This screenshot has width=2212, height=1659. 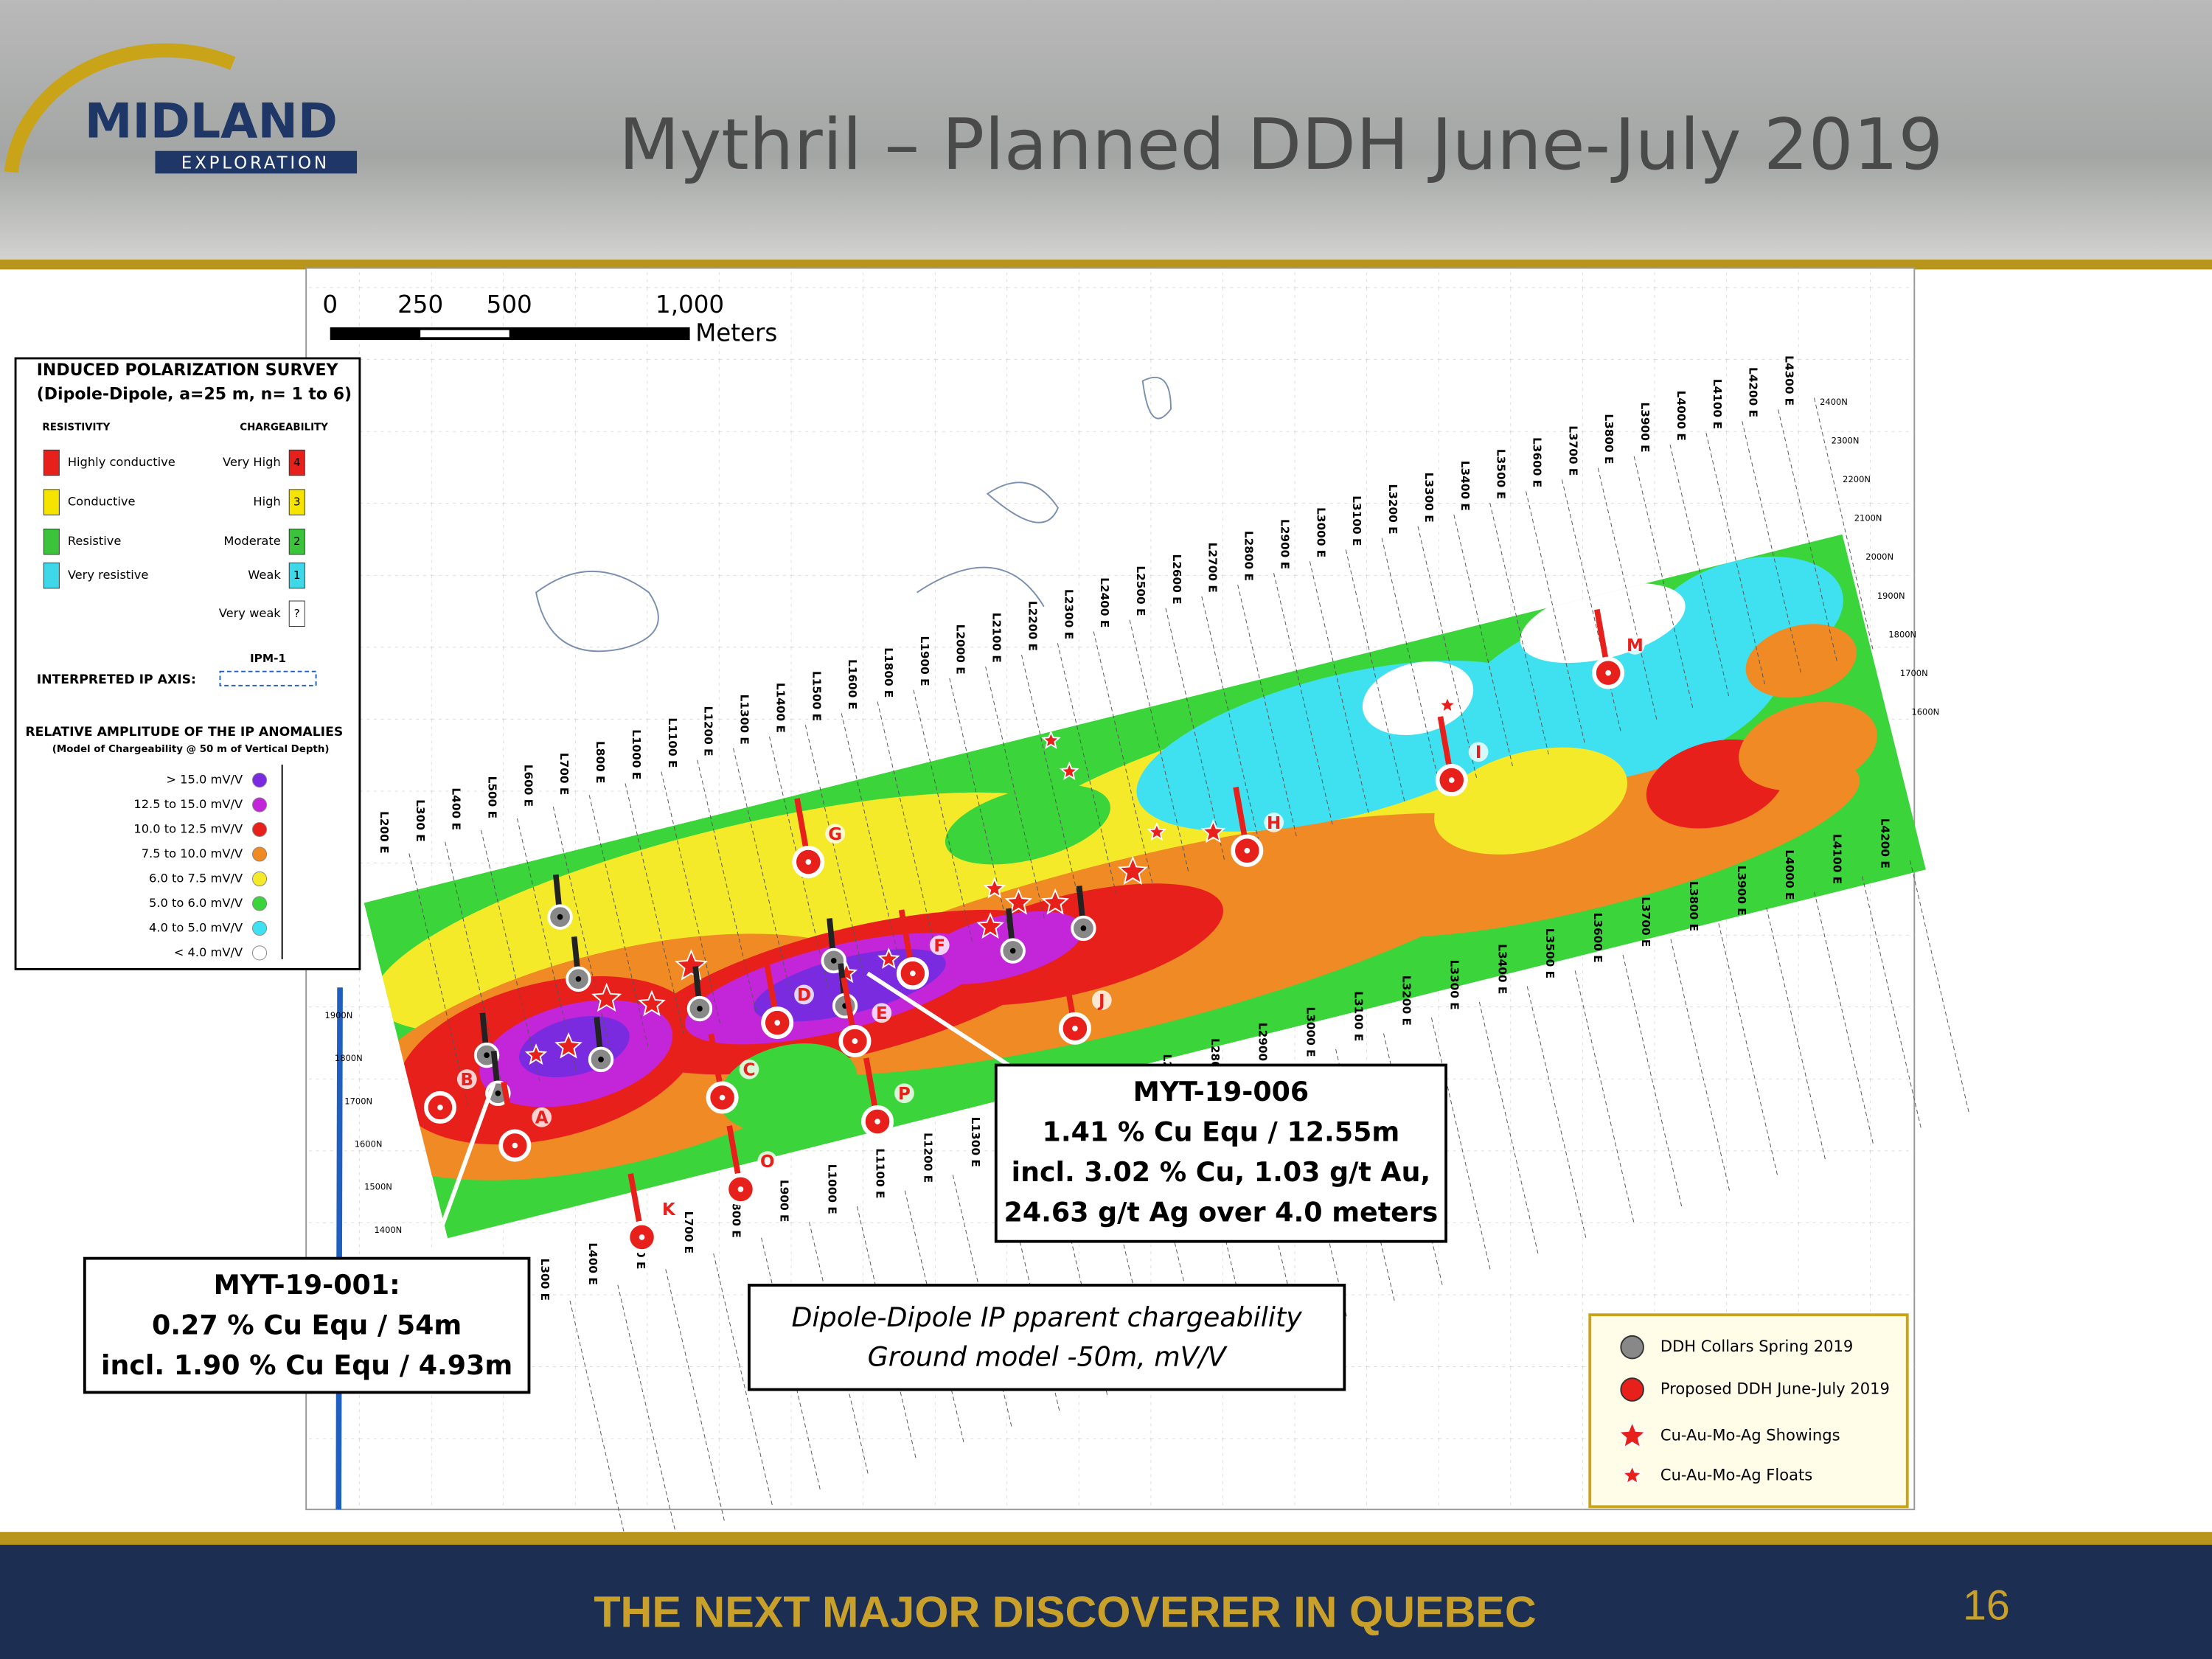 I want to click on chargeability-code: ?, so click(x=297, y=613).